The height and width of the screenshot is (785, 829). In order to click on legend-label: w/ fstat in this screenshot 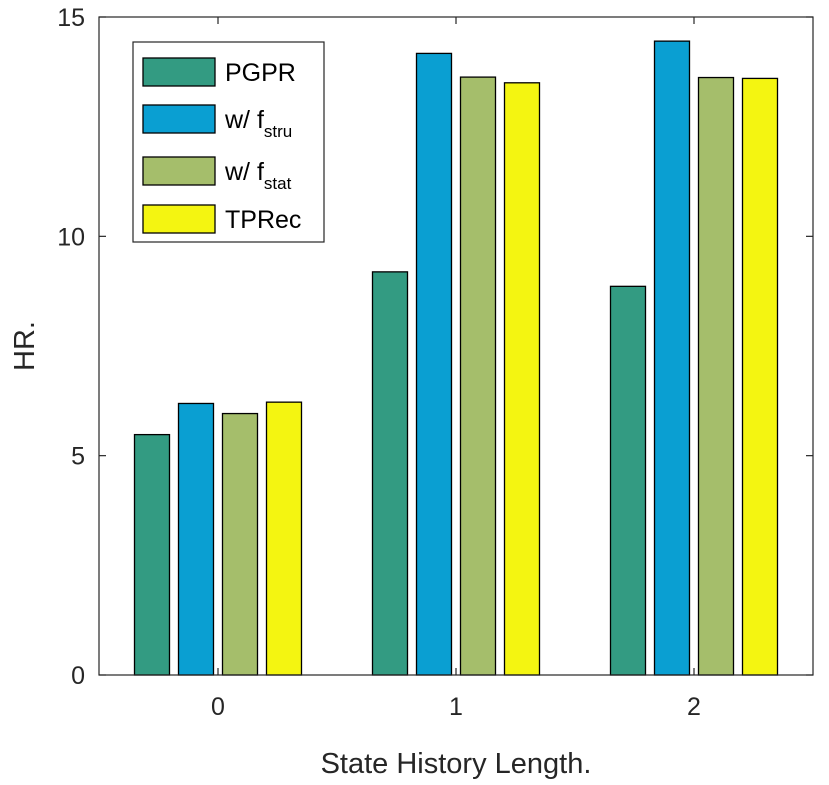, I will do `click(258, 175)`.